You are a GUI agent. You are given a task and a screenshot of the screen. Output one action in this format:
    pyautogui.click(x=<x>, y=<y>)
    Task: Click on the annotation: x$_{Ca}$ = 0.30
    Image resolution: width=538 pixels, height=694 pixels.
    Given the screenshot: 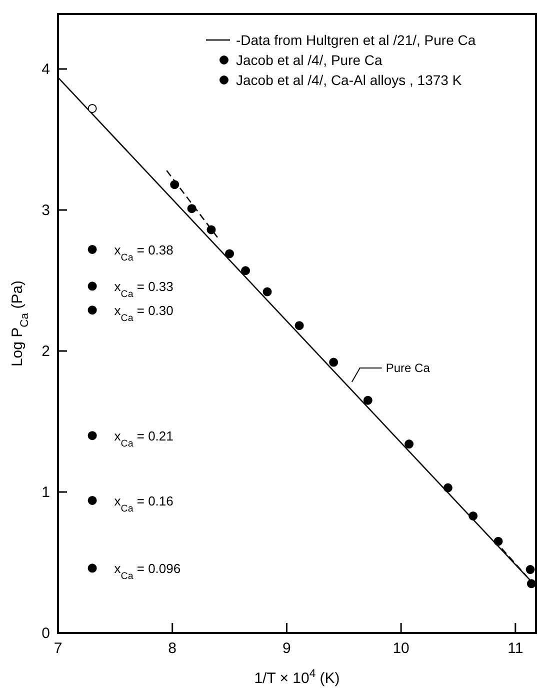 What is the action you would take?
    pyautogui.click(x=144, y=313)
    